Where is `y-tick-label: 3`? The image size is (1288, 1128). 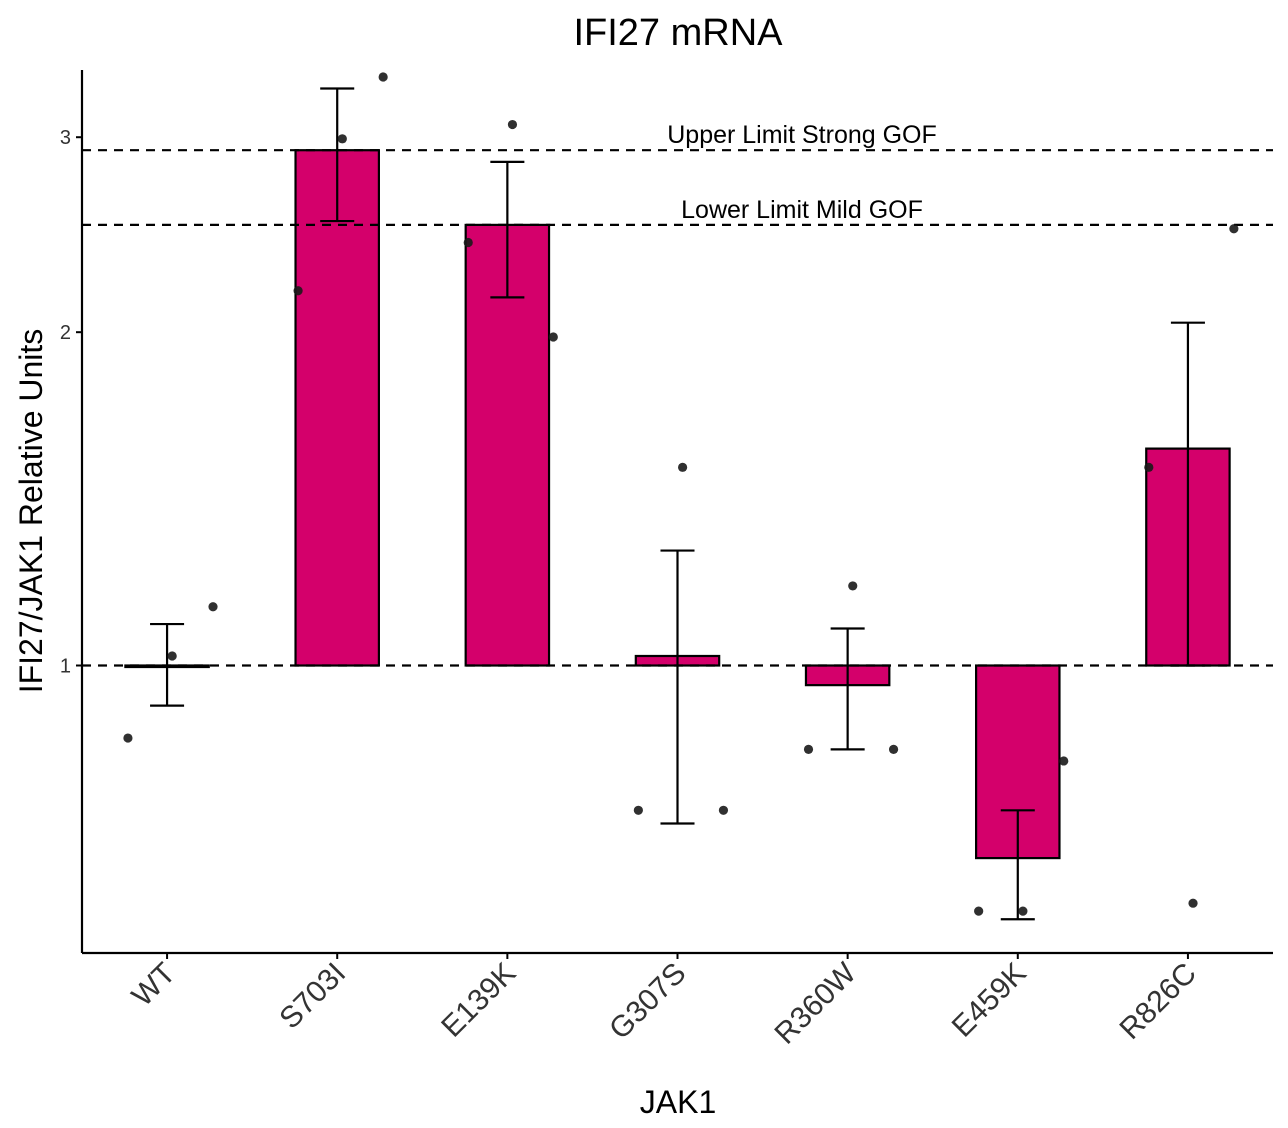 y-tick-label: 3 is located at coordinates (65, 138).